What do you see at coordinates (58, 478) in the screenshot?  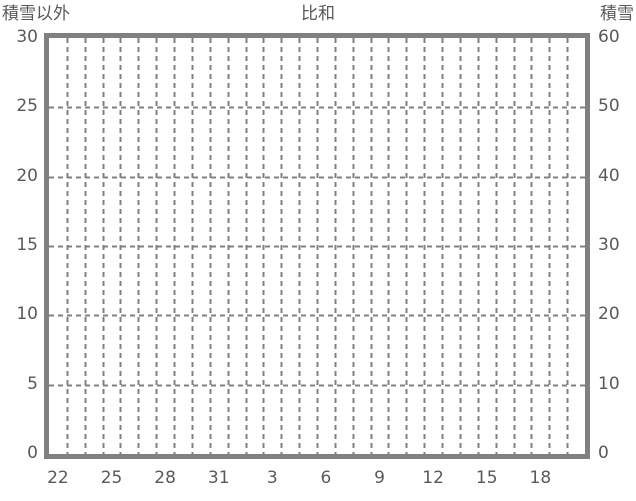 I see `x-tick-label: 22` at bounding box center [58, 478].